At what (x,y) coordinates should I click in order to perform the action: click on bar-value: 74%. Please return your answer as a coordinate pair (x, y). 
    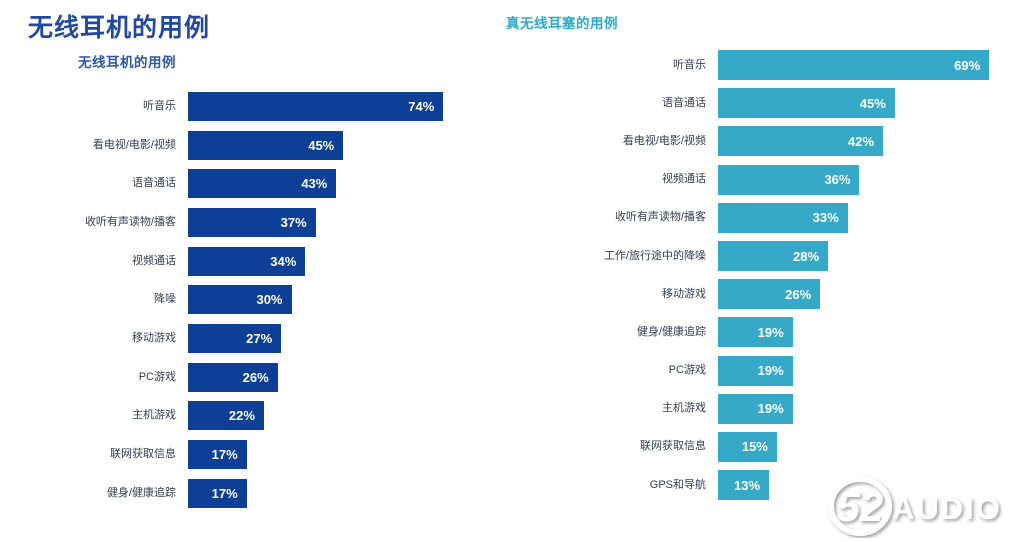
    Looking at the image, I should click on (421, 106).